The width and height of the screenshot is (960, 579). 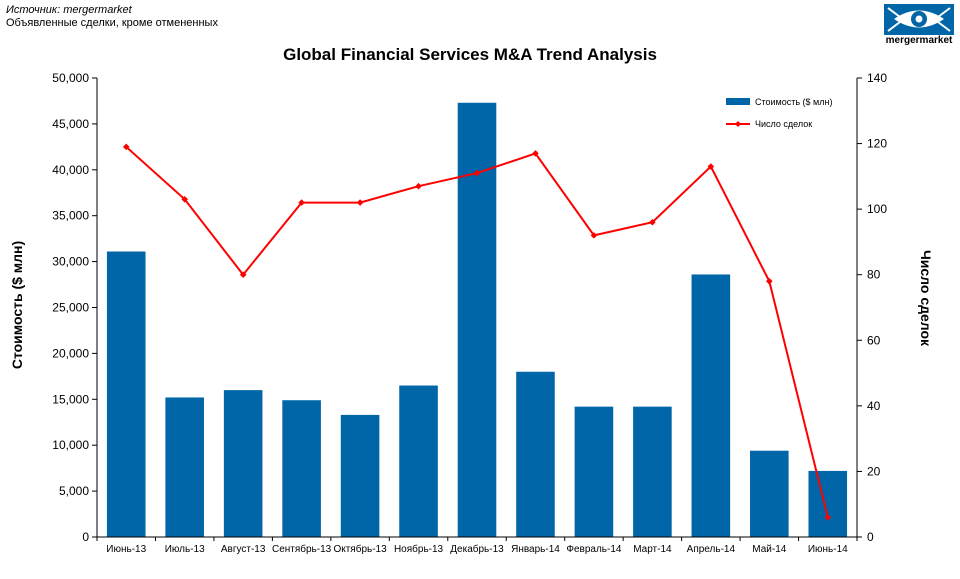 I want to click on x-tick-label: Ноябрь-13, so click(x=419, y=549).